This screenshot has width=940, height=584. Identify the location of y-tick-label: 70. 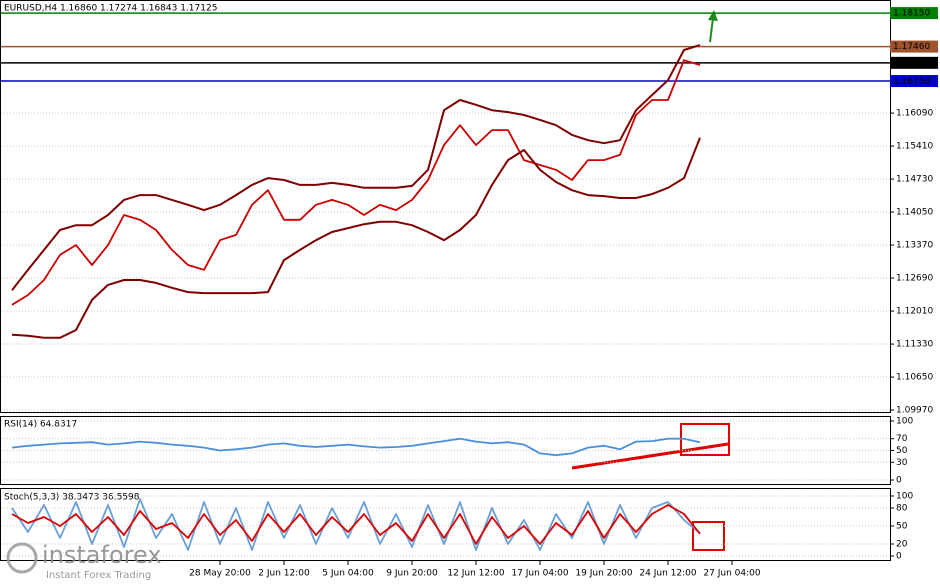
(902, 439).